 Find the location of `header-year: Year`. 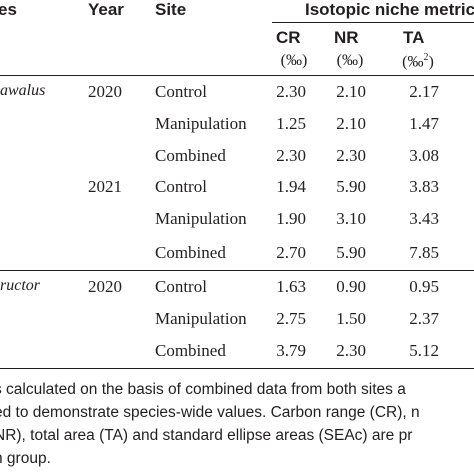

header-year: Year is located at coordinates (106, 9).